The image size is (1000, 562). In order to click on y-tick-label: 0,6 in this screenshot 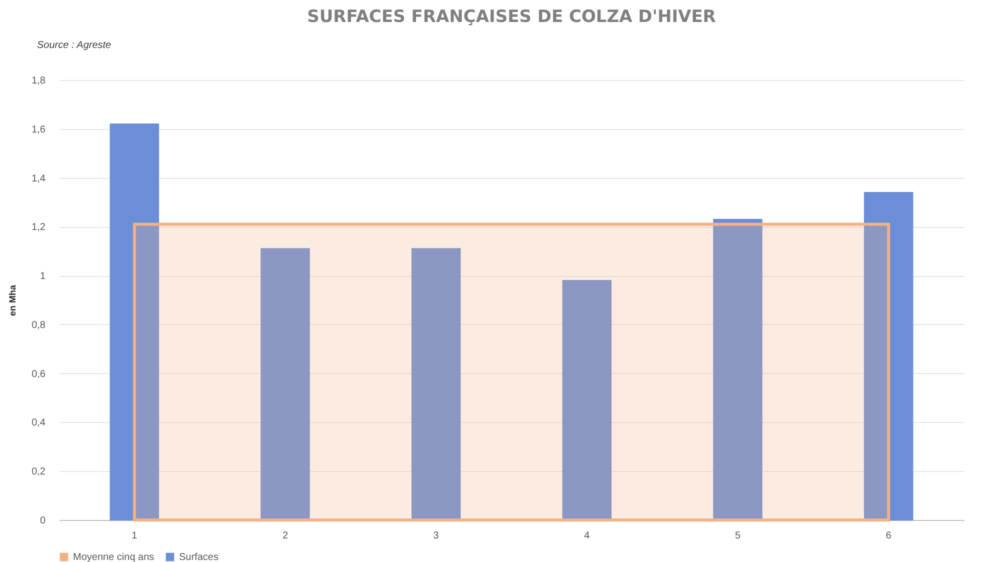, I will do `click(39, 374)`.